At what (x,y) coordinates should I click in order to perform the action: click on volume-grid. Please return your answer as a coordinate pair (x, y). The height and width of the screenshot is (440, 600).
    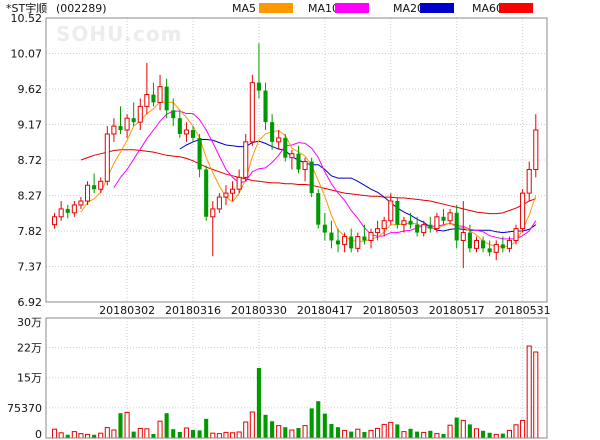
    Looking at the image, I should click on (296, 378).